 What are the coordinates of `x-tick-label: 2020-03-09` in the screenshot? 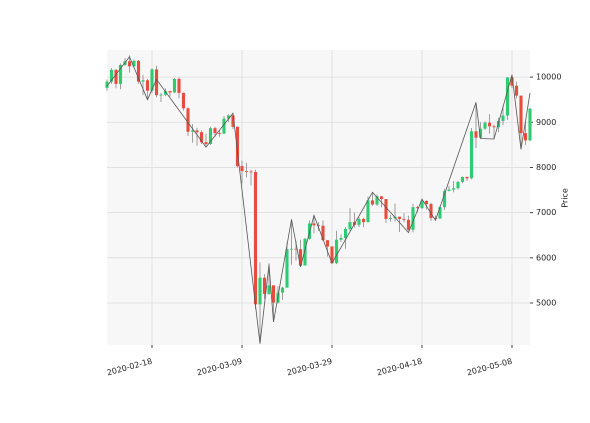 It's located at (219, 367).